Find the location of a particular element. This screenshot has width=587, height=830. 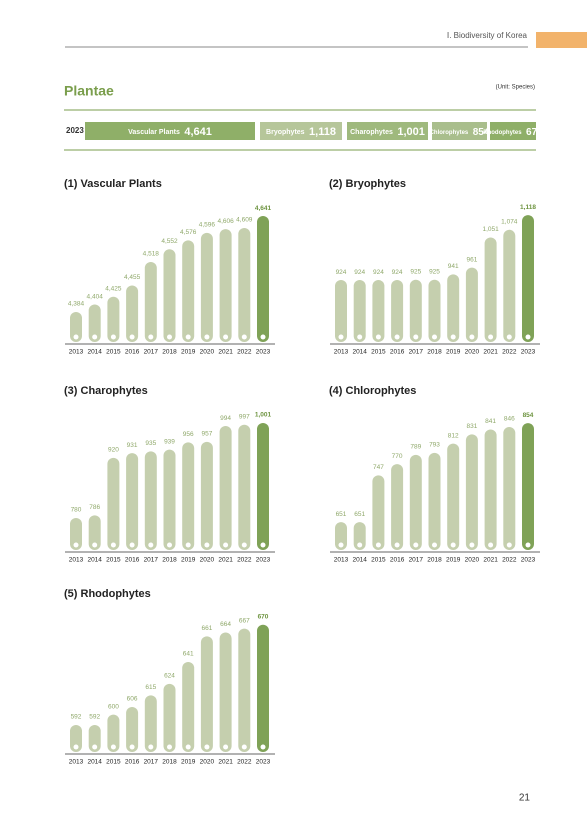

value-label: 592 is located at coordinates (76, 717).